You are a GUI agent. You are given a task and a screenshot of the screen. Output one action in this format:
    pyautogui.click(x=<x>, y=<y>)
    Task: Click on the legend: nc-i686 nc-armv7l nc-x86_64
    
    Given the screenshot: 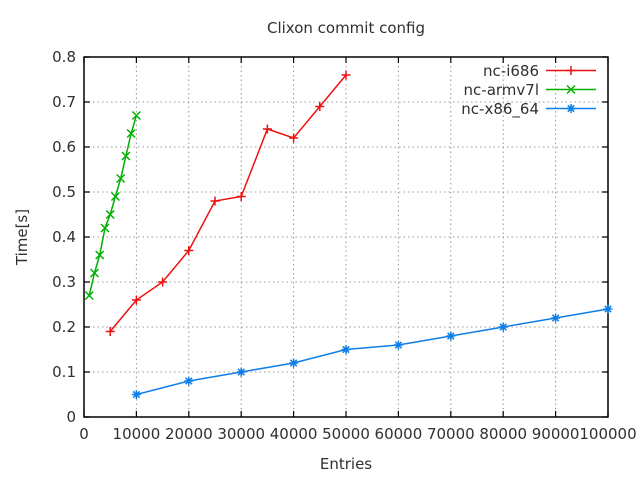 What is the action you would take?
    pyautogui.click(x=529, y=89)
    